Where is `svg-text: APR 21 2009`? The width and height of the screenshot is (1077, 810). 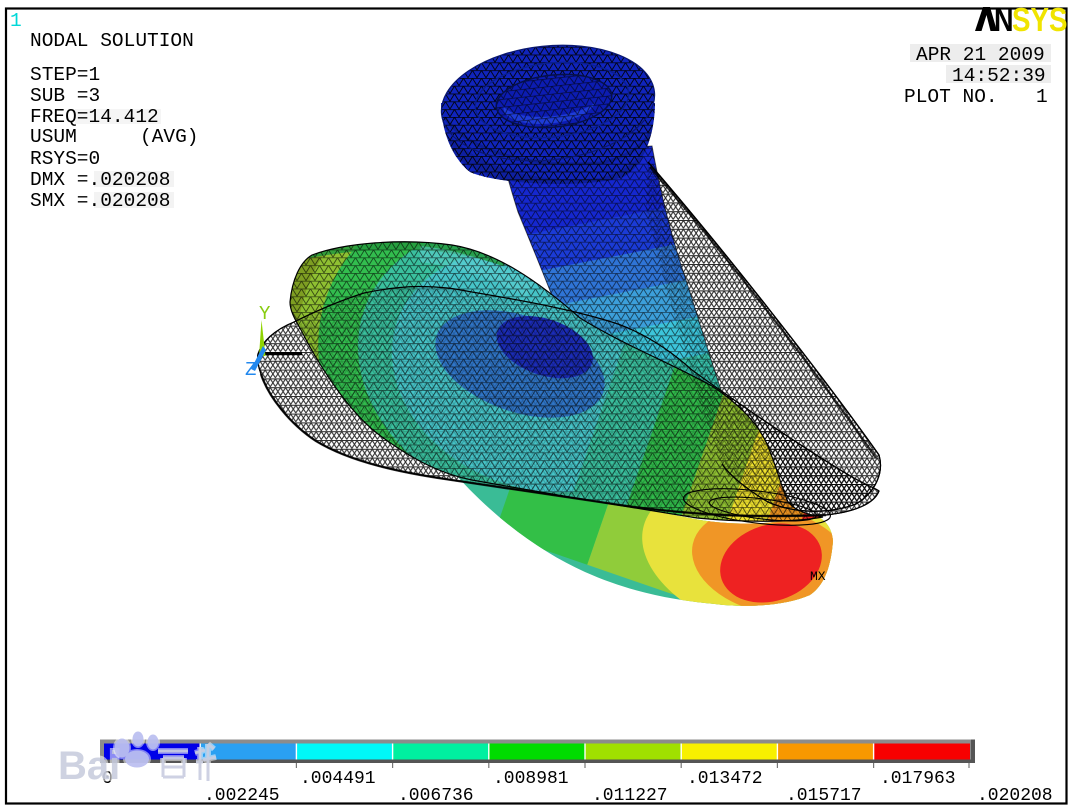
svg-text: APR 21 2009 is located at coordinates (980, 55).